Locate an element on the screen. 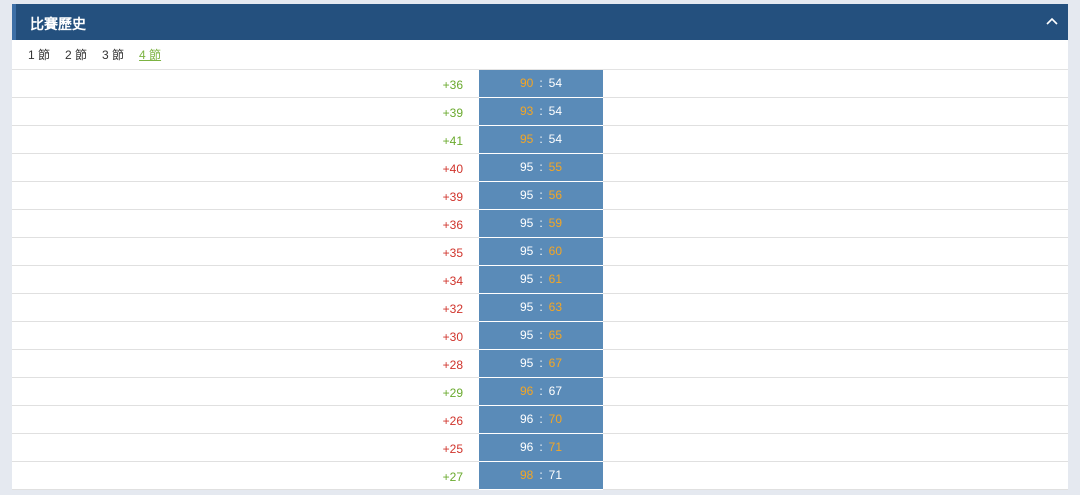  history-row: +36 90:54 is located at coordinates (540, 84).